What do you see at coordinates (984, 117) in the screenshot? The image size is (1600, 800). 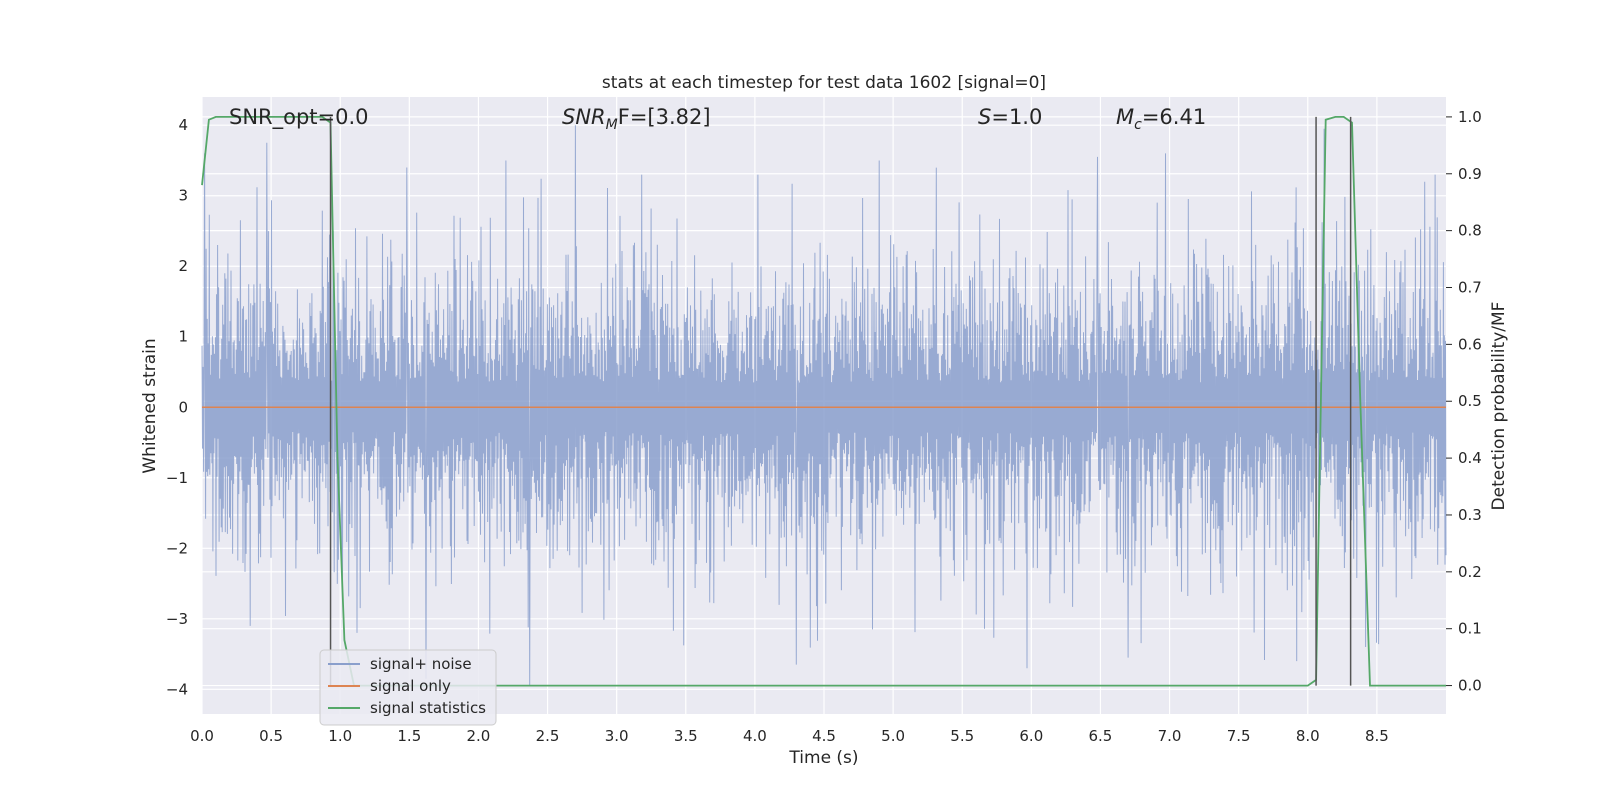 I see `annotation-s-var: S` at bounding box center [984, 117].